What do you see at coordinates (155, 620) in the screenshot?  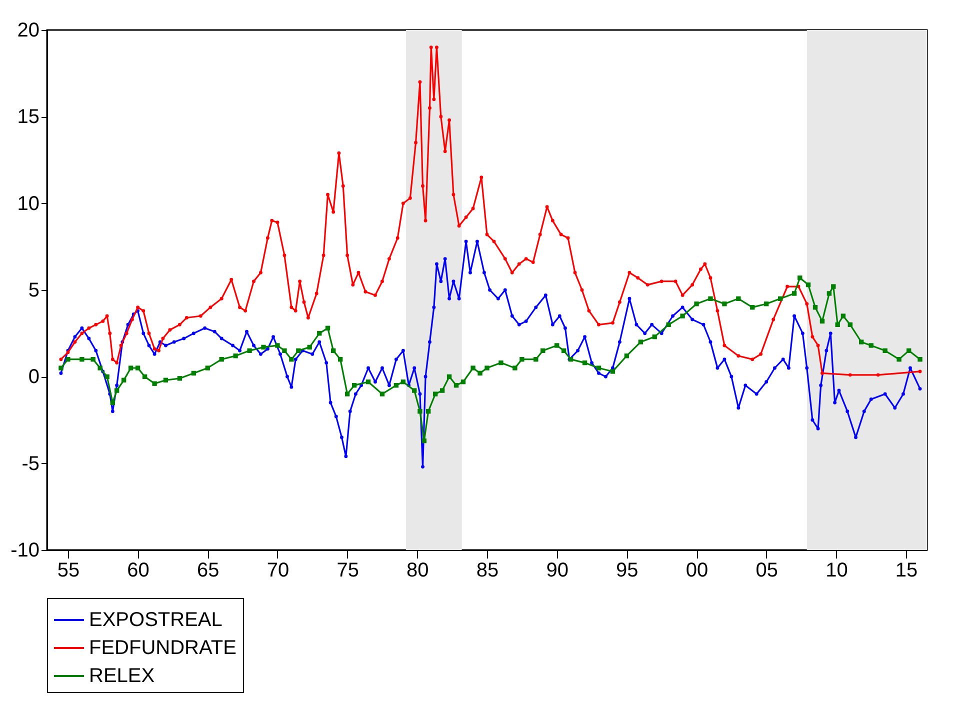 I see `legend-label: EXPOSTREAL` at bounding box center [155, 620].